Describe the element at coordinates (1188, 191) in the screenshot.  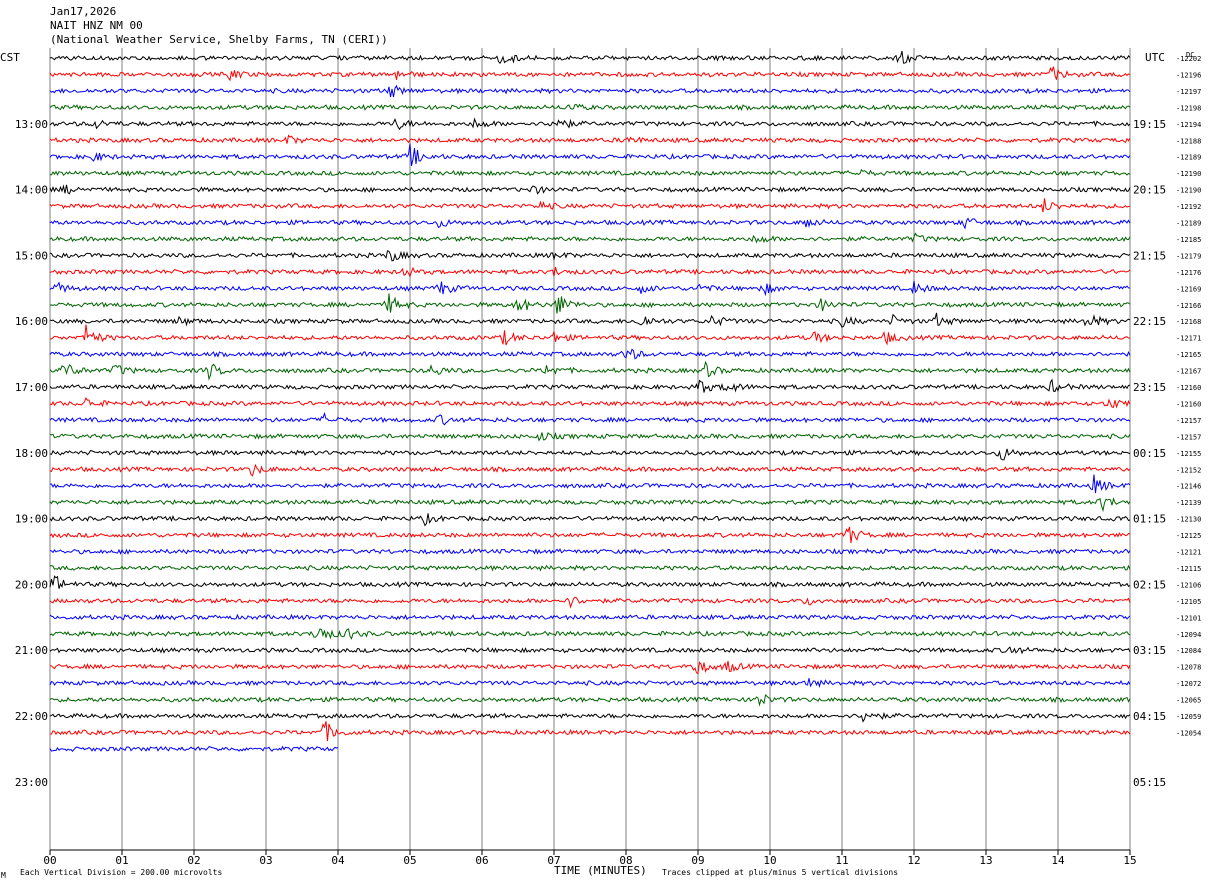
I see `dc-offset-label: -12190` at that location.